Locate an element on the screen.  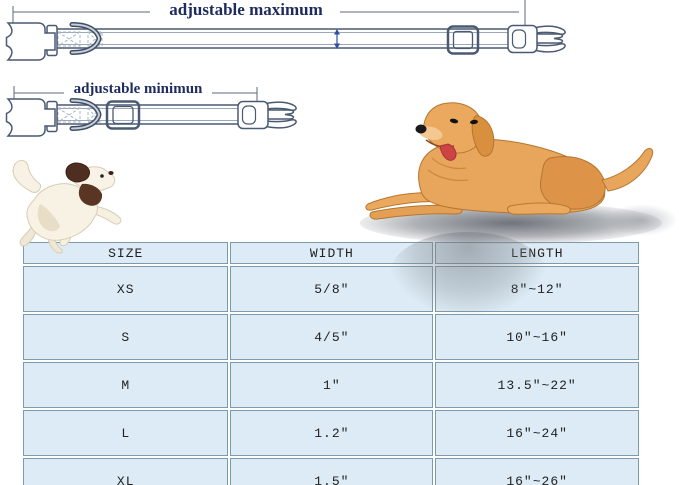
cell-width: 4/5" is located at coordinates (332, 337).